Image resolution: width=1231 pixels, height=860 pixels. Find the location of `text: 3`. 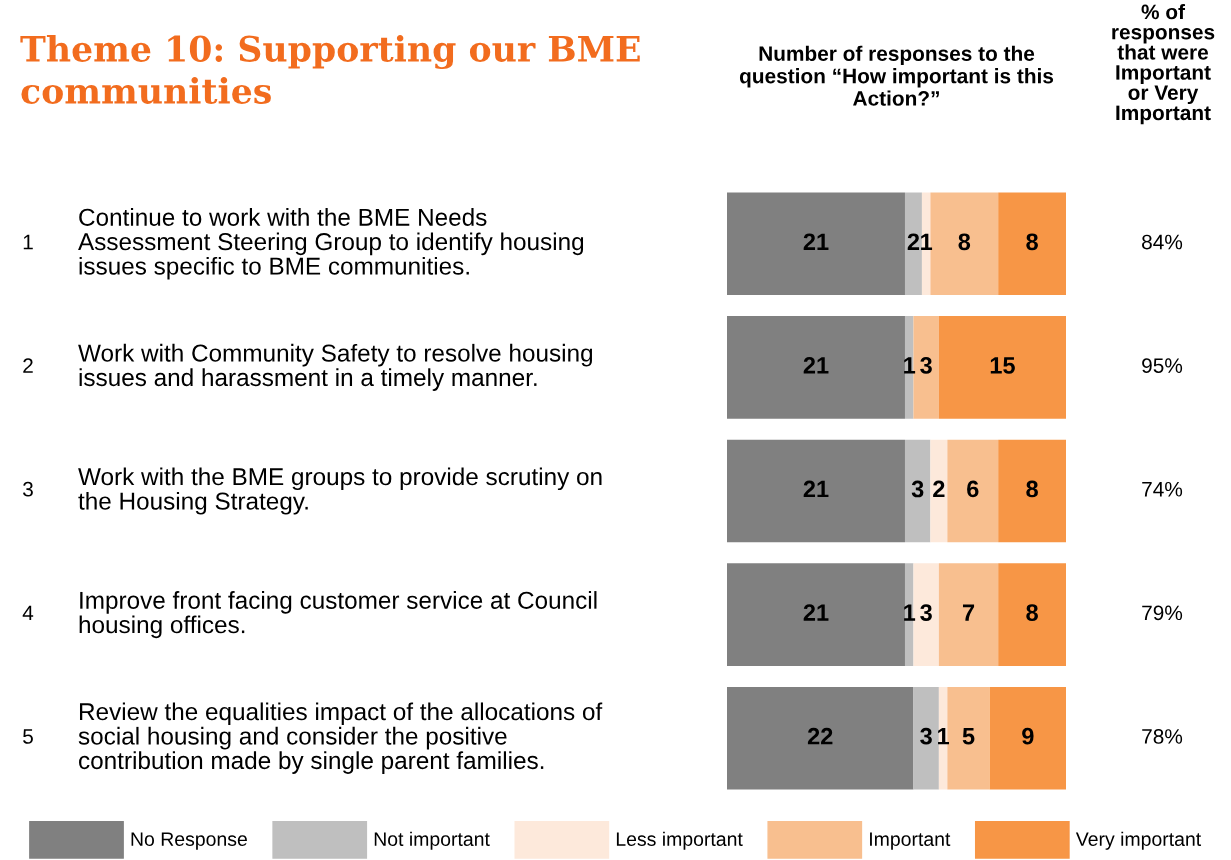

text: 3 is located at coordinates (28, 489).